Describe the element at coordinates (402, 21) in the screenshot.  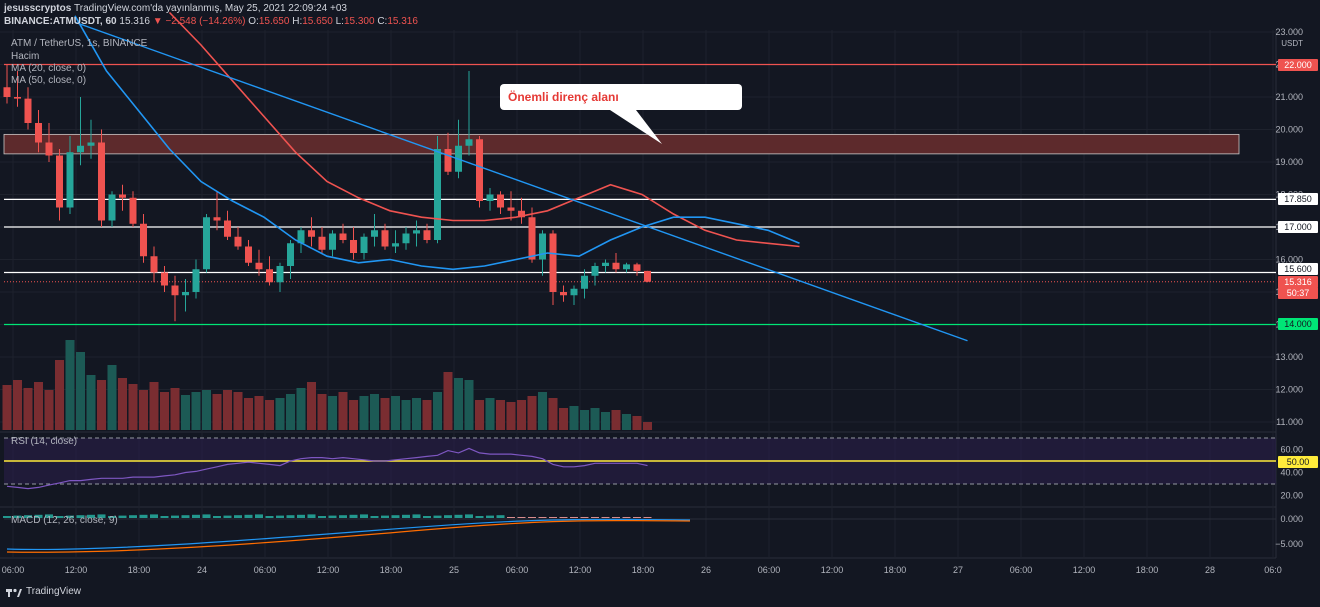
I see `header-c-val: 15.316` at that location.